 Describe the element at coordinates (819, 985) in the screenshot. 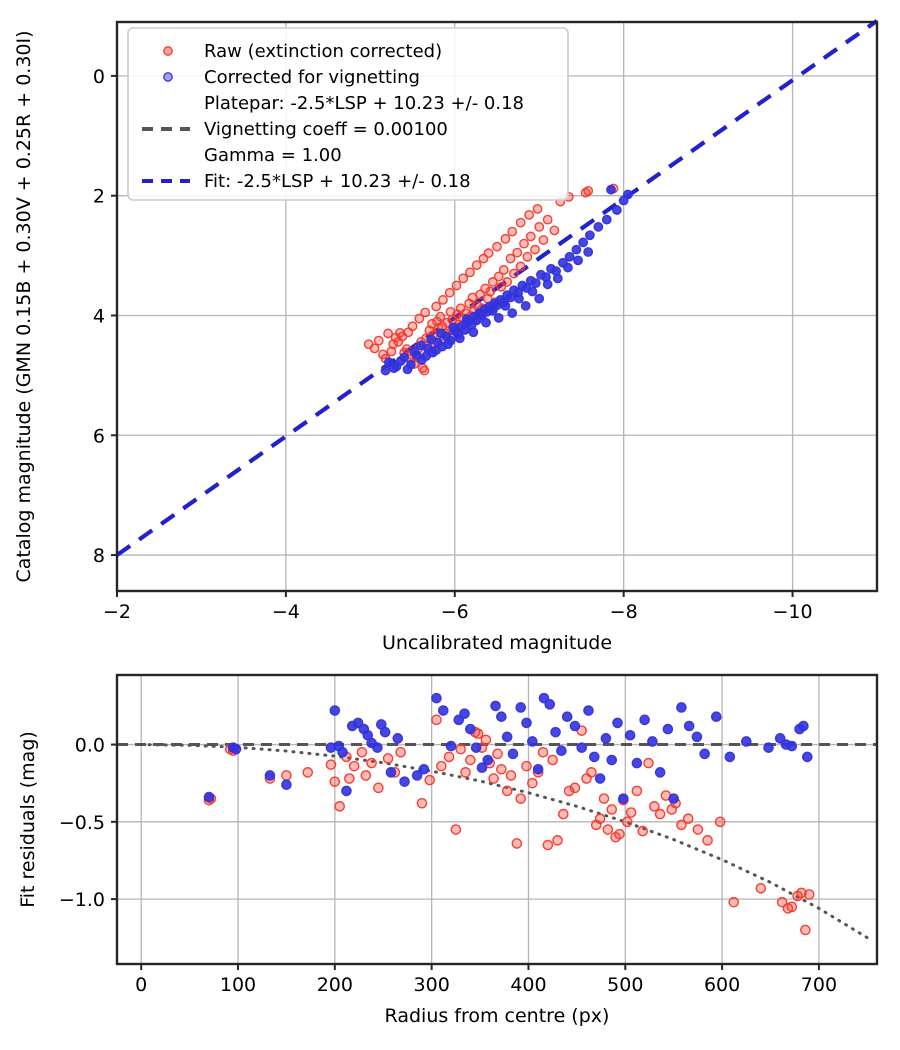

I see `x-tick-label: 700` at that location.